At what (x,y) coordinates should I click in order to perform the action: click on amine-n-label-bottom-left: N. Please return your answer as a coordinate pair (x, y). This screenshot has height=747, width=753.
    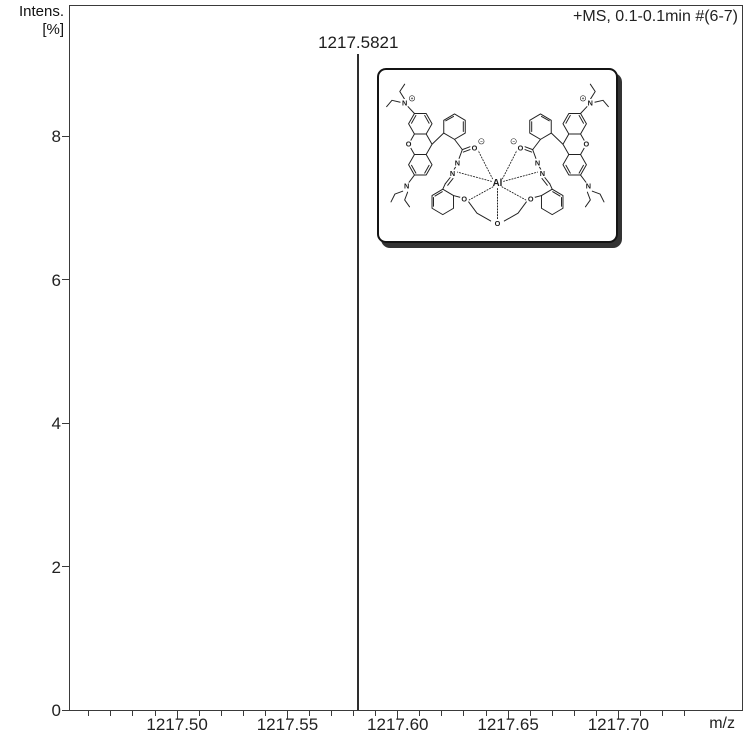
    Looking at the image, I should click on (406, 186).